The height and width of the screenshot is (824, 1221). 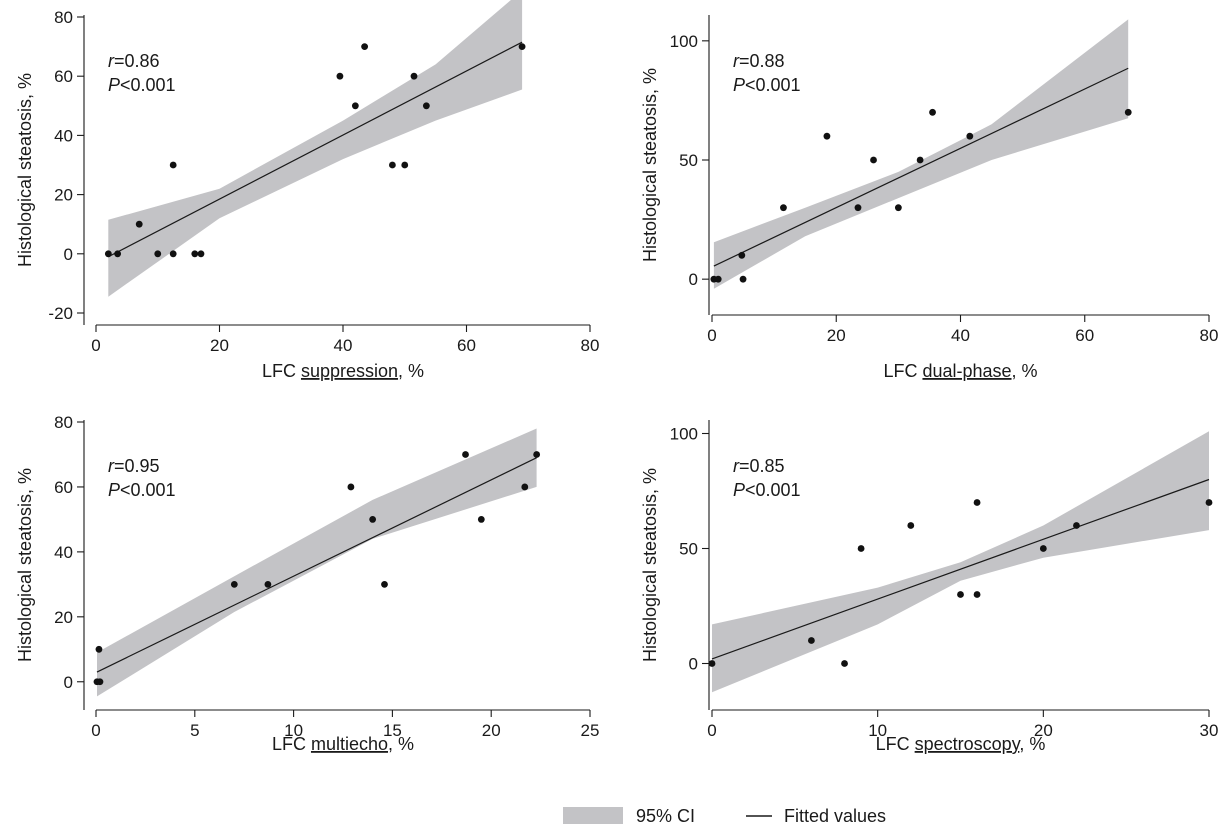 I want to click on x-tick-label: 40, so click(x=343, y=345).